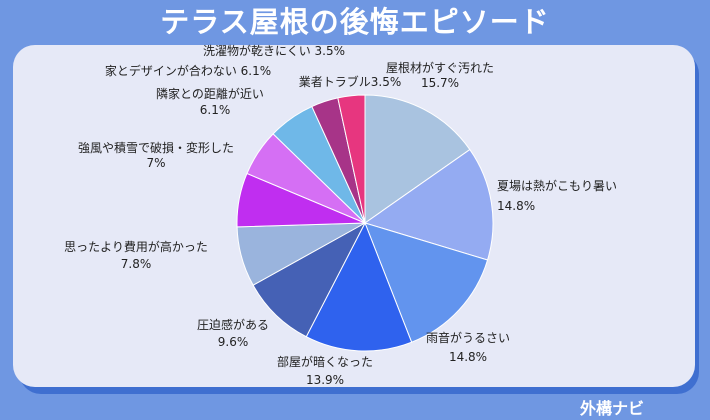 This screenshot has height=420, width=710. What do you see at coordinates (440, 83) in the screenshot?
I see `slice-value-label: 15.7%` at bounding box center [440, 83].